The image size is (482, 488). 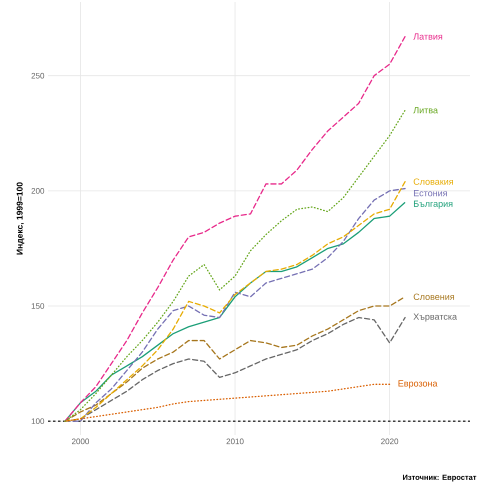 I want to click on y-axis-title: Индекс, 1999=100, so click(x=20, y=218).